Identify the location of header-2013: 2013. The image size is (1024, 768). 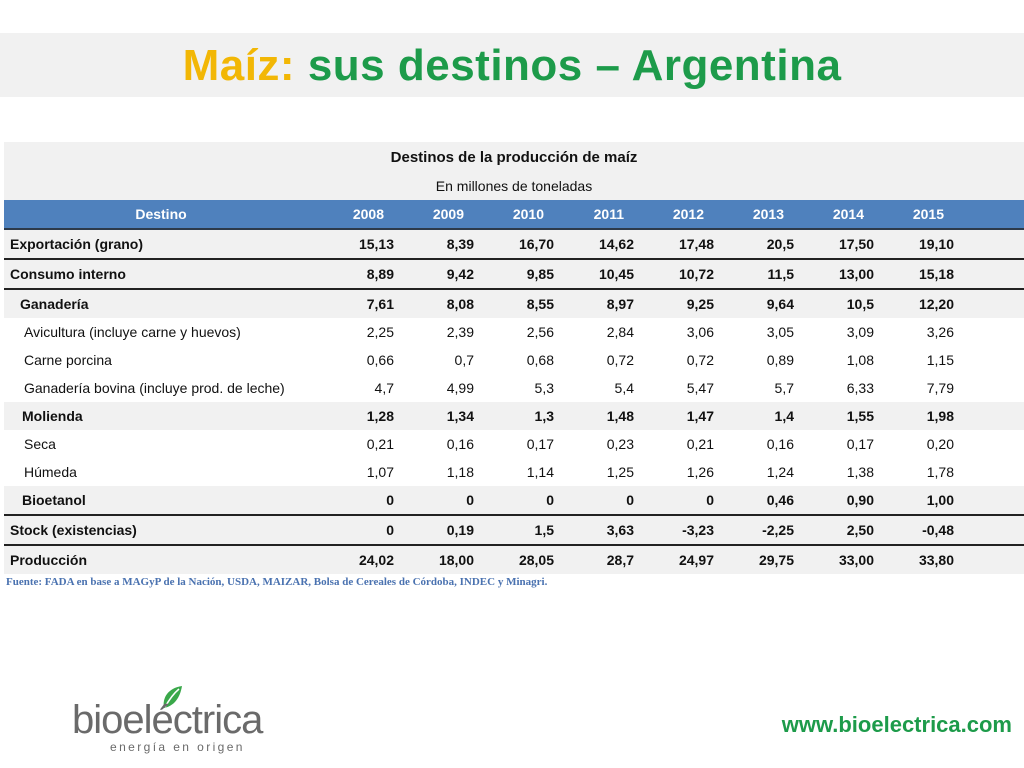
(768, 214).